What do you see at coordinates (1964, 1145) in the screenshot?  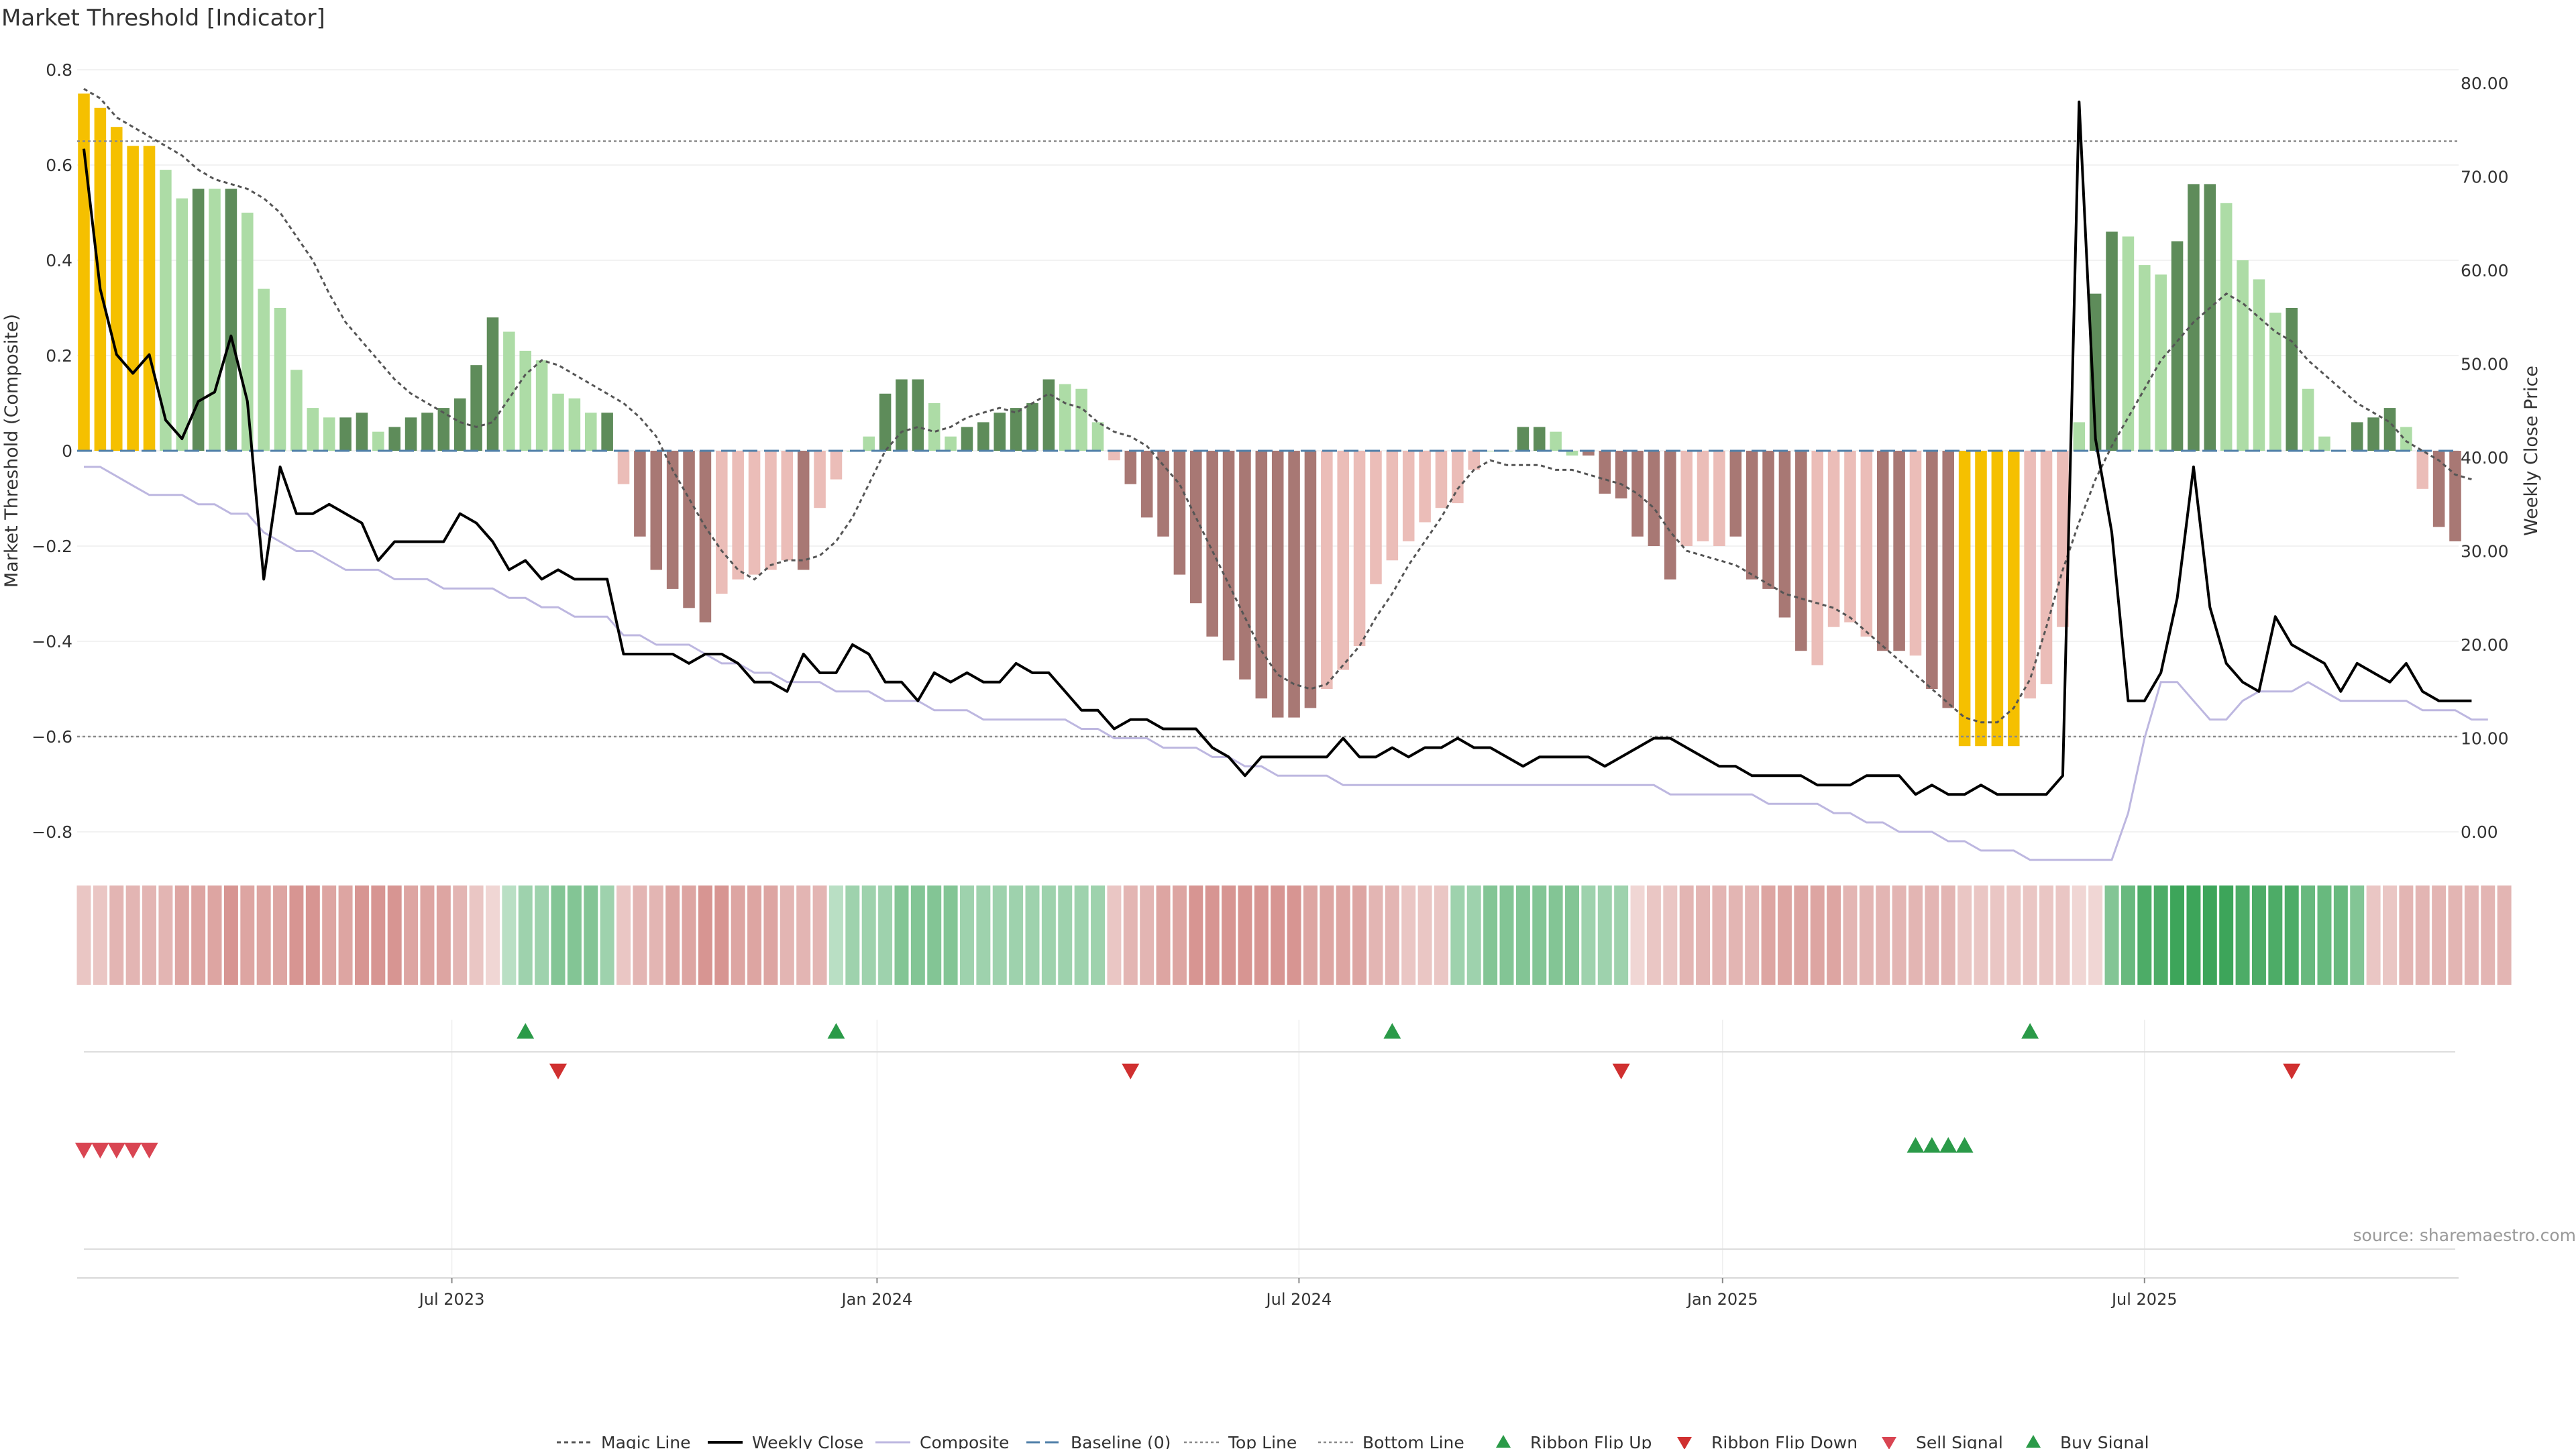 I see `buy-signal-marker` at bounding box center [1964, 1145].